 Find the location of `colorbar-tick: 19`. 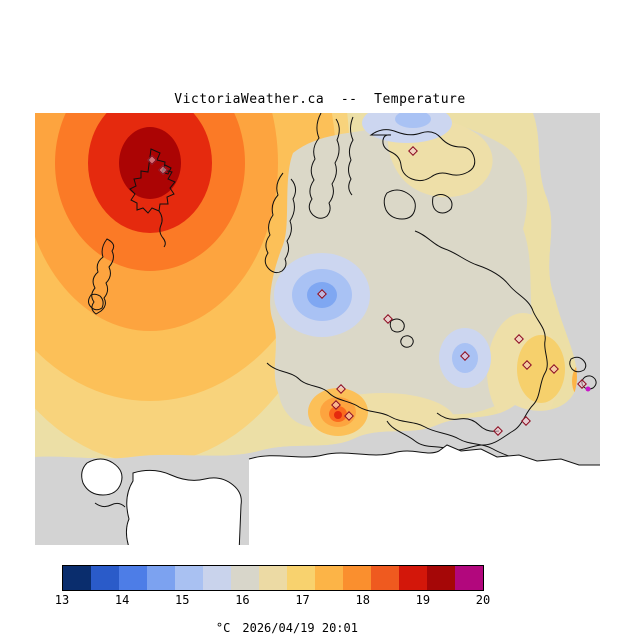

colorbar-tick: 19 is located at coordinates (423, 600).